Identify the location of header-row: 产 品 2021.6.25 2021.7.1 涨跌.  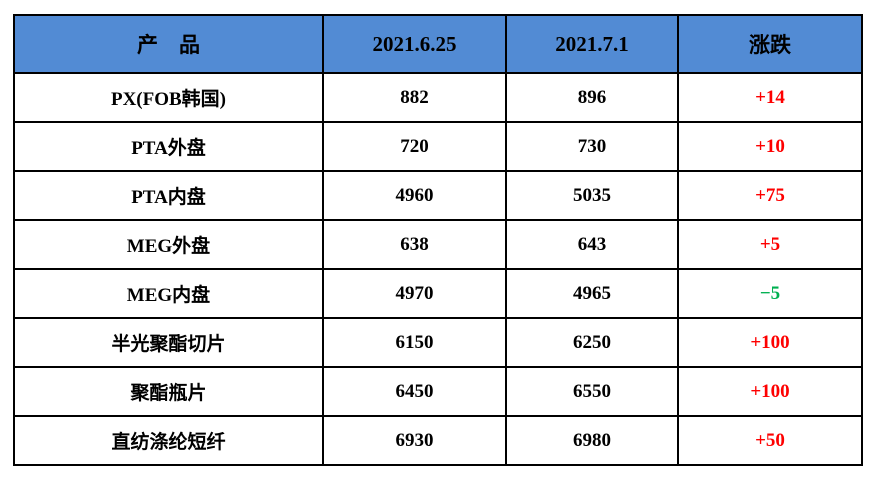
(438, 44).